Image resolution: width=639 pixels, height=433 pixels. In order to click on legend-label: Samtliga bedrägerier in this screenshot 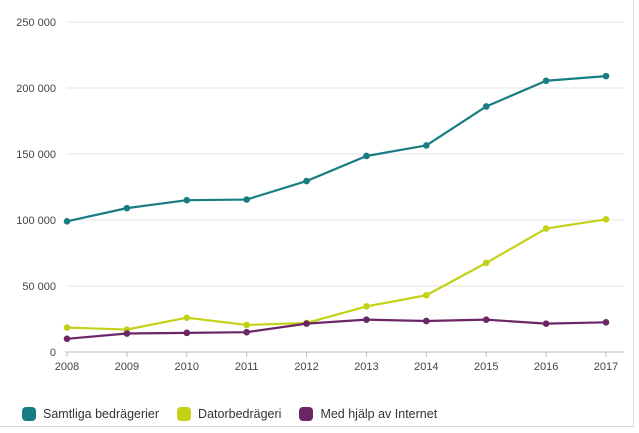, I will do `click(101, 414)`.